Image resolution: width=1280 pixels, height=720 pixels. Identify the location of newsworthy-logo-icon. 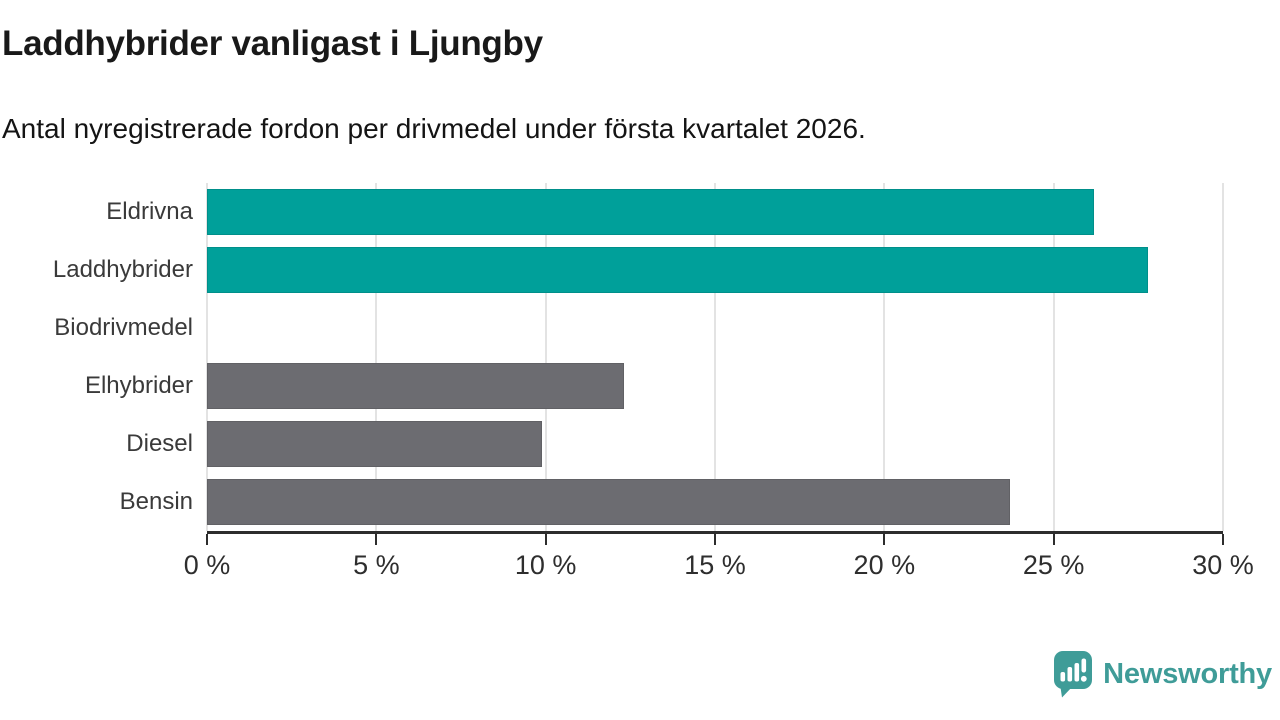
(1073, 674).